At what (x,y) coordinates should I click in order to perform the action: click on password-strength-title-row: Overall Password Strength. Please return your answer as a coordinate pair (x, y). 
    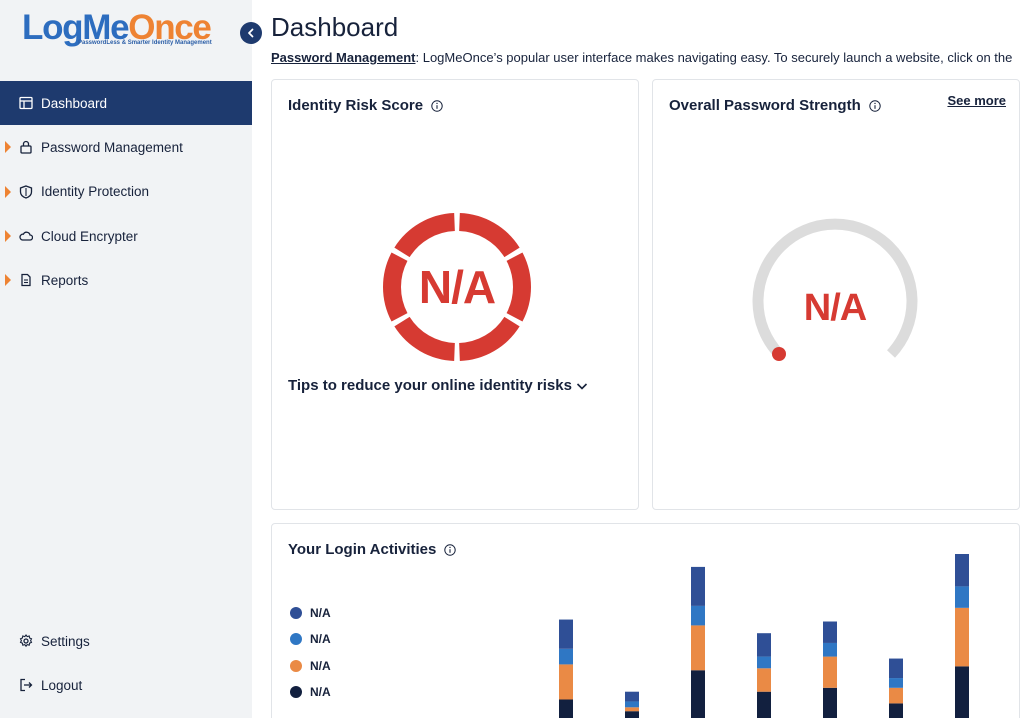
    Looking at the image, I should click on (775, 105).